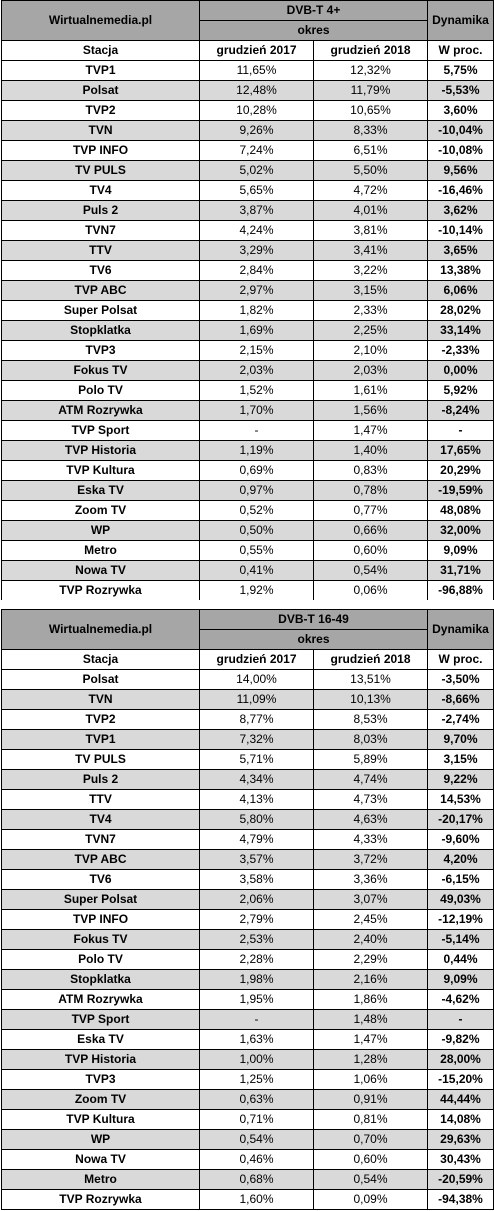 This screenshot has height=1211, width=494. Describe the element at coordinates (256, 110) in the screenshot. I see `value-2017-cell: 10,28%` at that location.